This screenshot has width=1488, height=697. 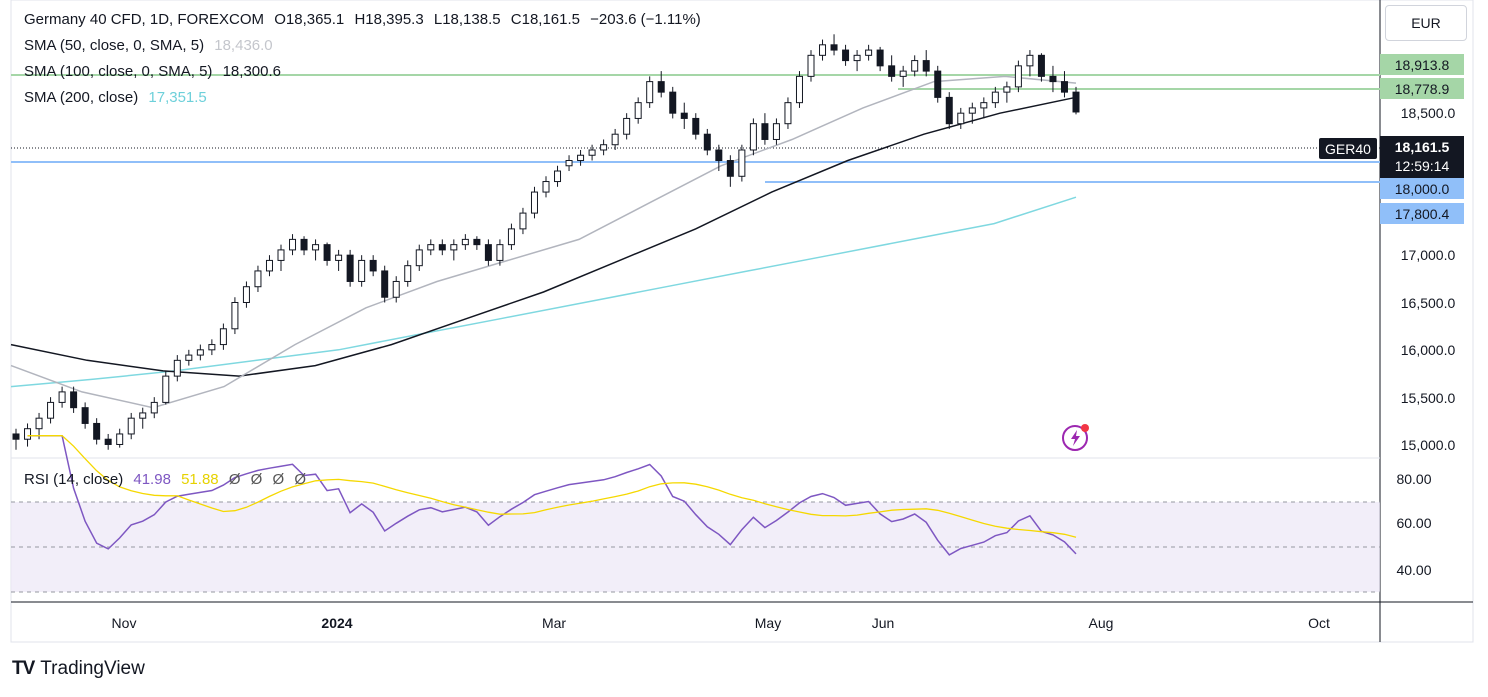 What do you see at coordinates (1422, 157) in the screenshot?
I see `last-price-tag-bg` at bounding box center [1422, 157].